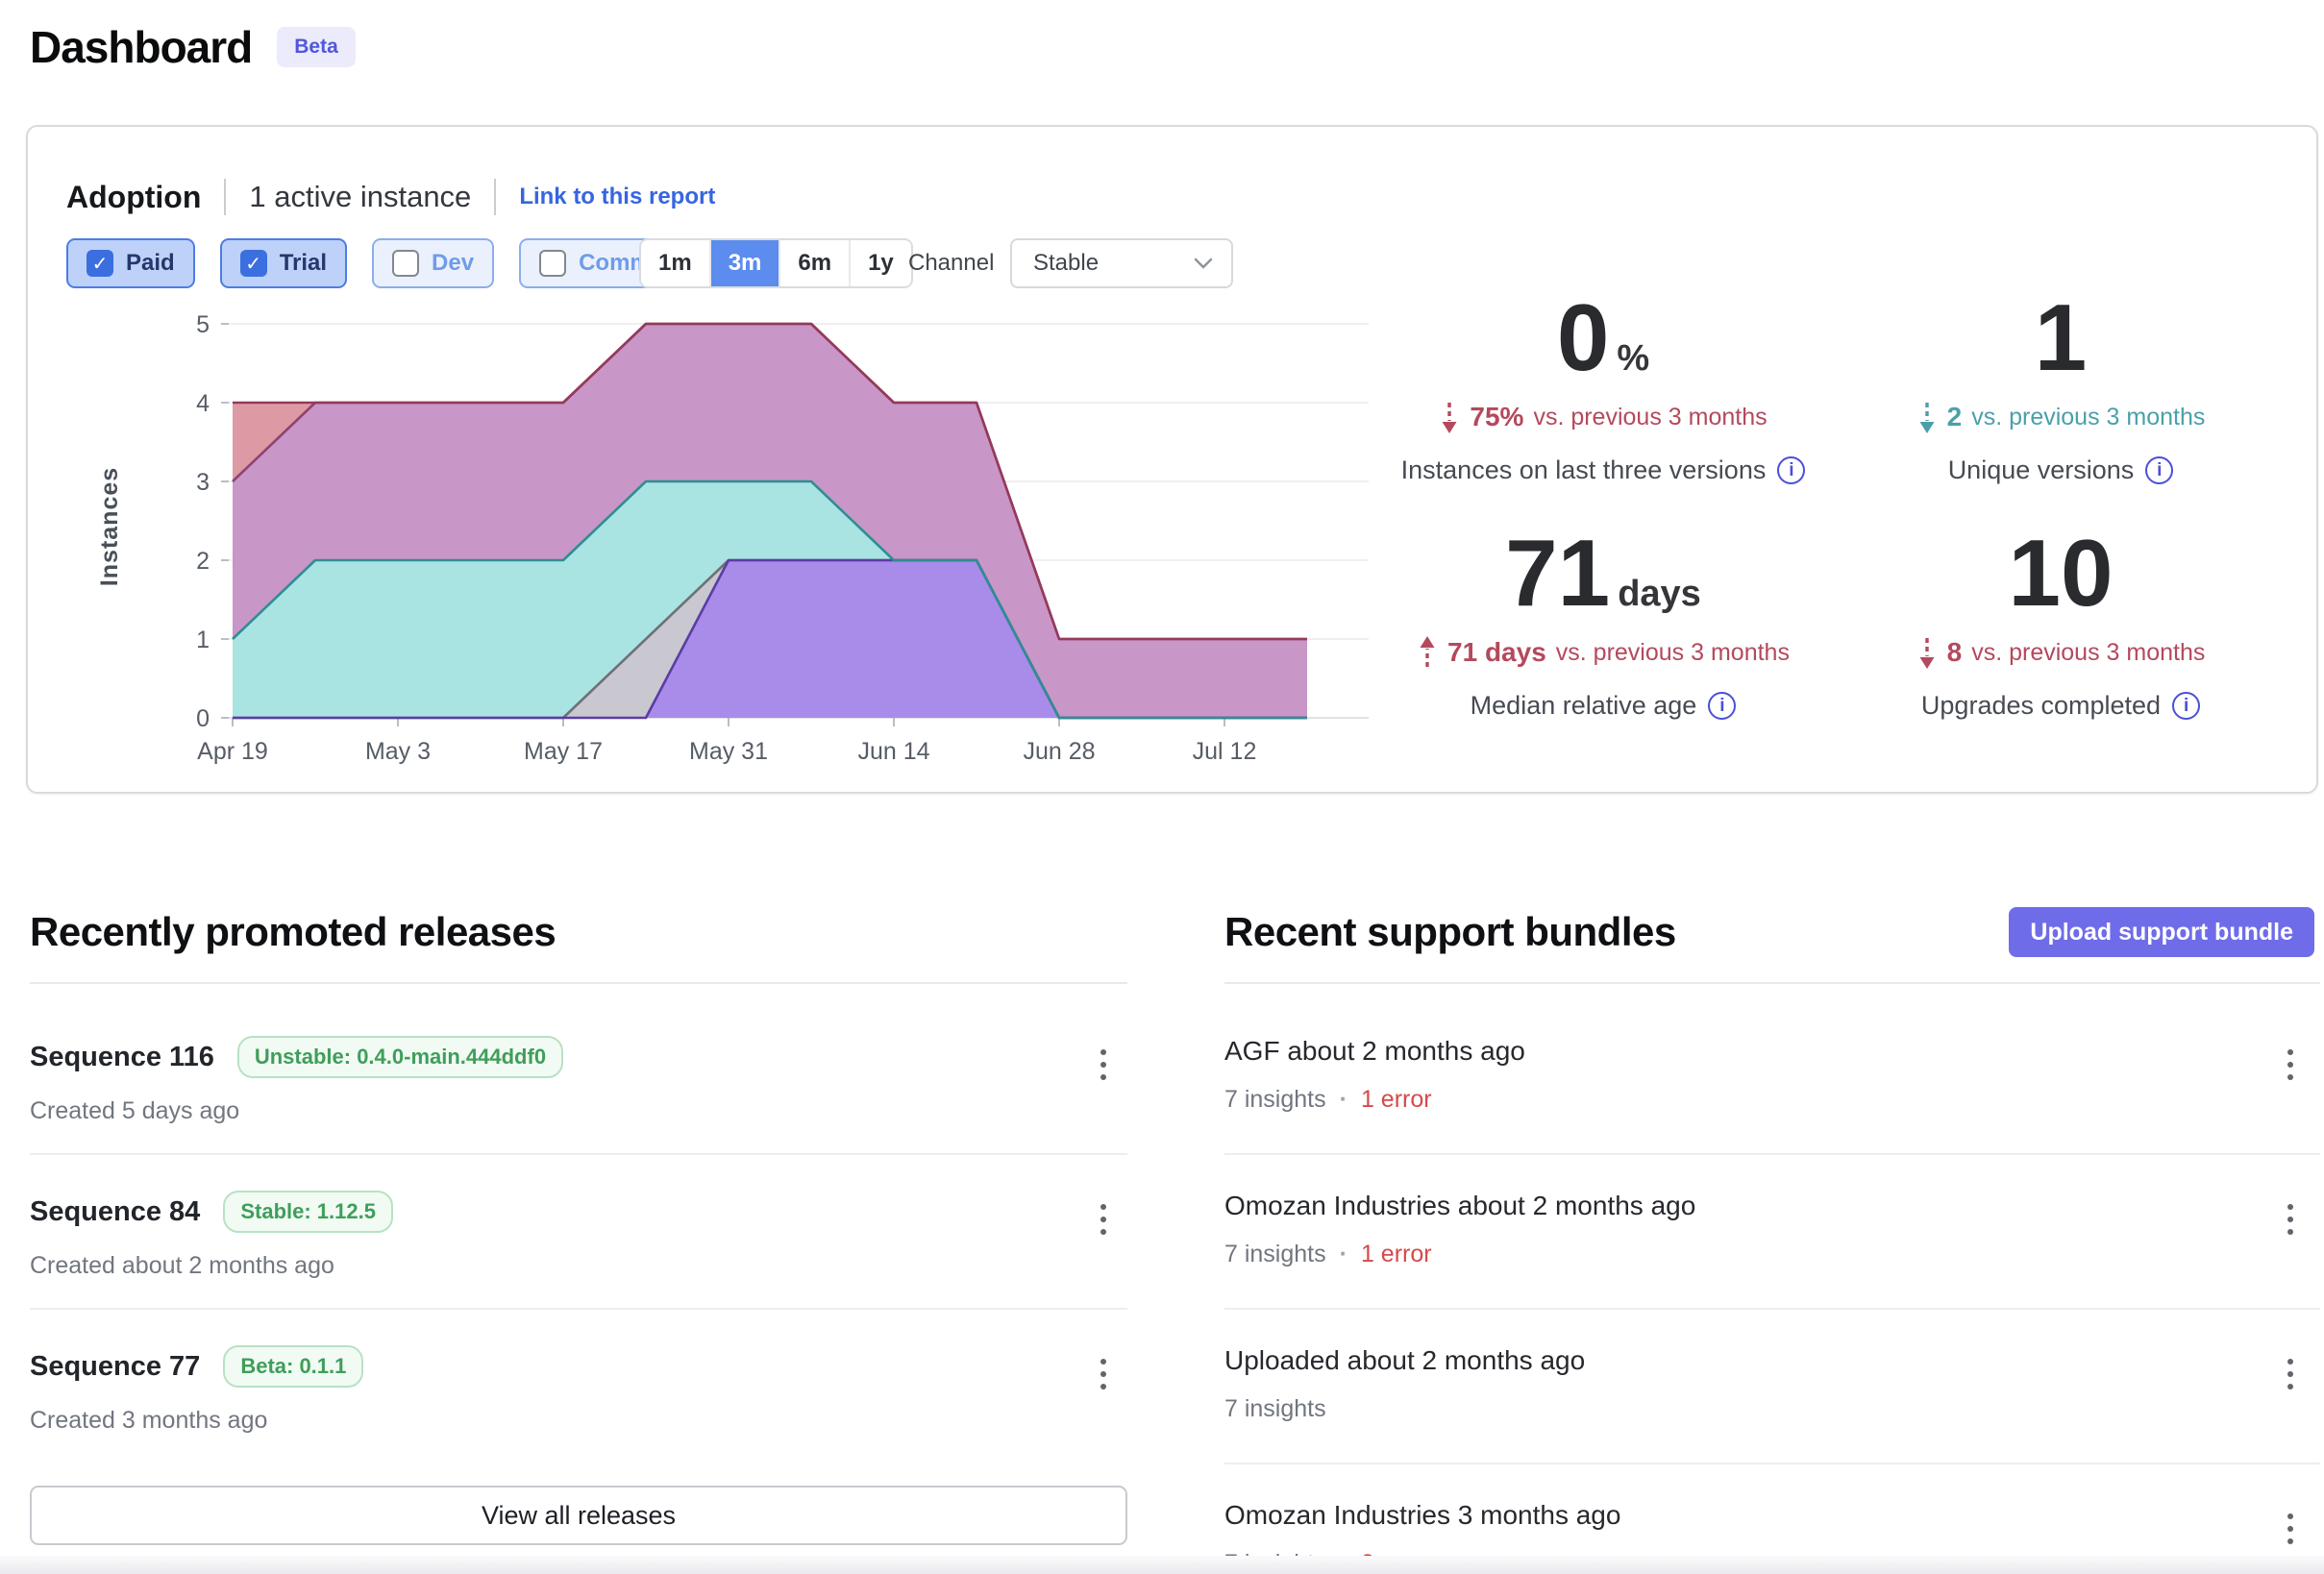 The image size is (2324, 1574). Describe the element at coordinates (203, 718) in the screenshot. I see `svg-text: 0` at that location.